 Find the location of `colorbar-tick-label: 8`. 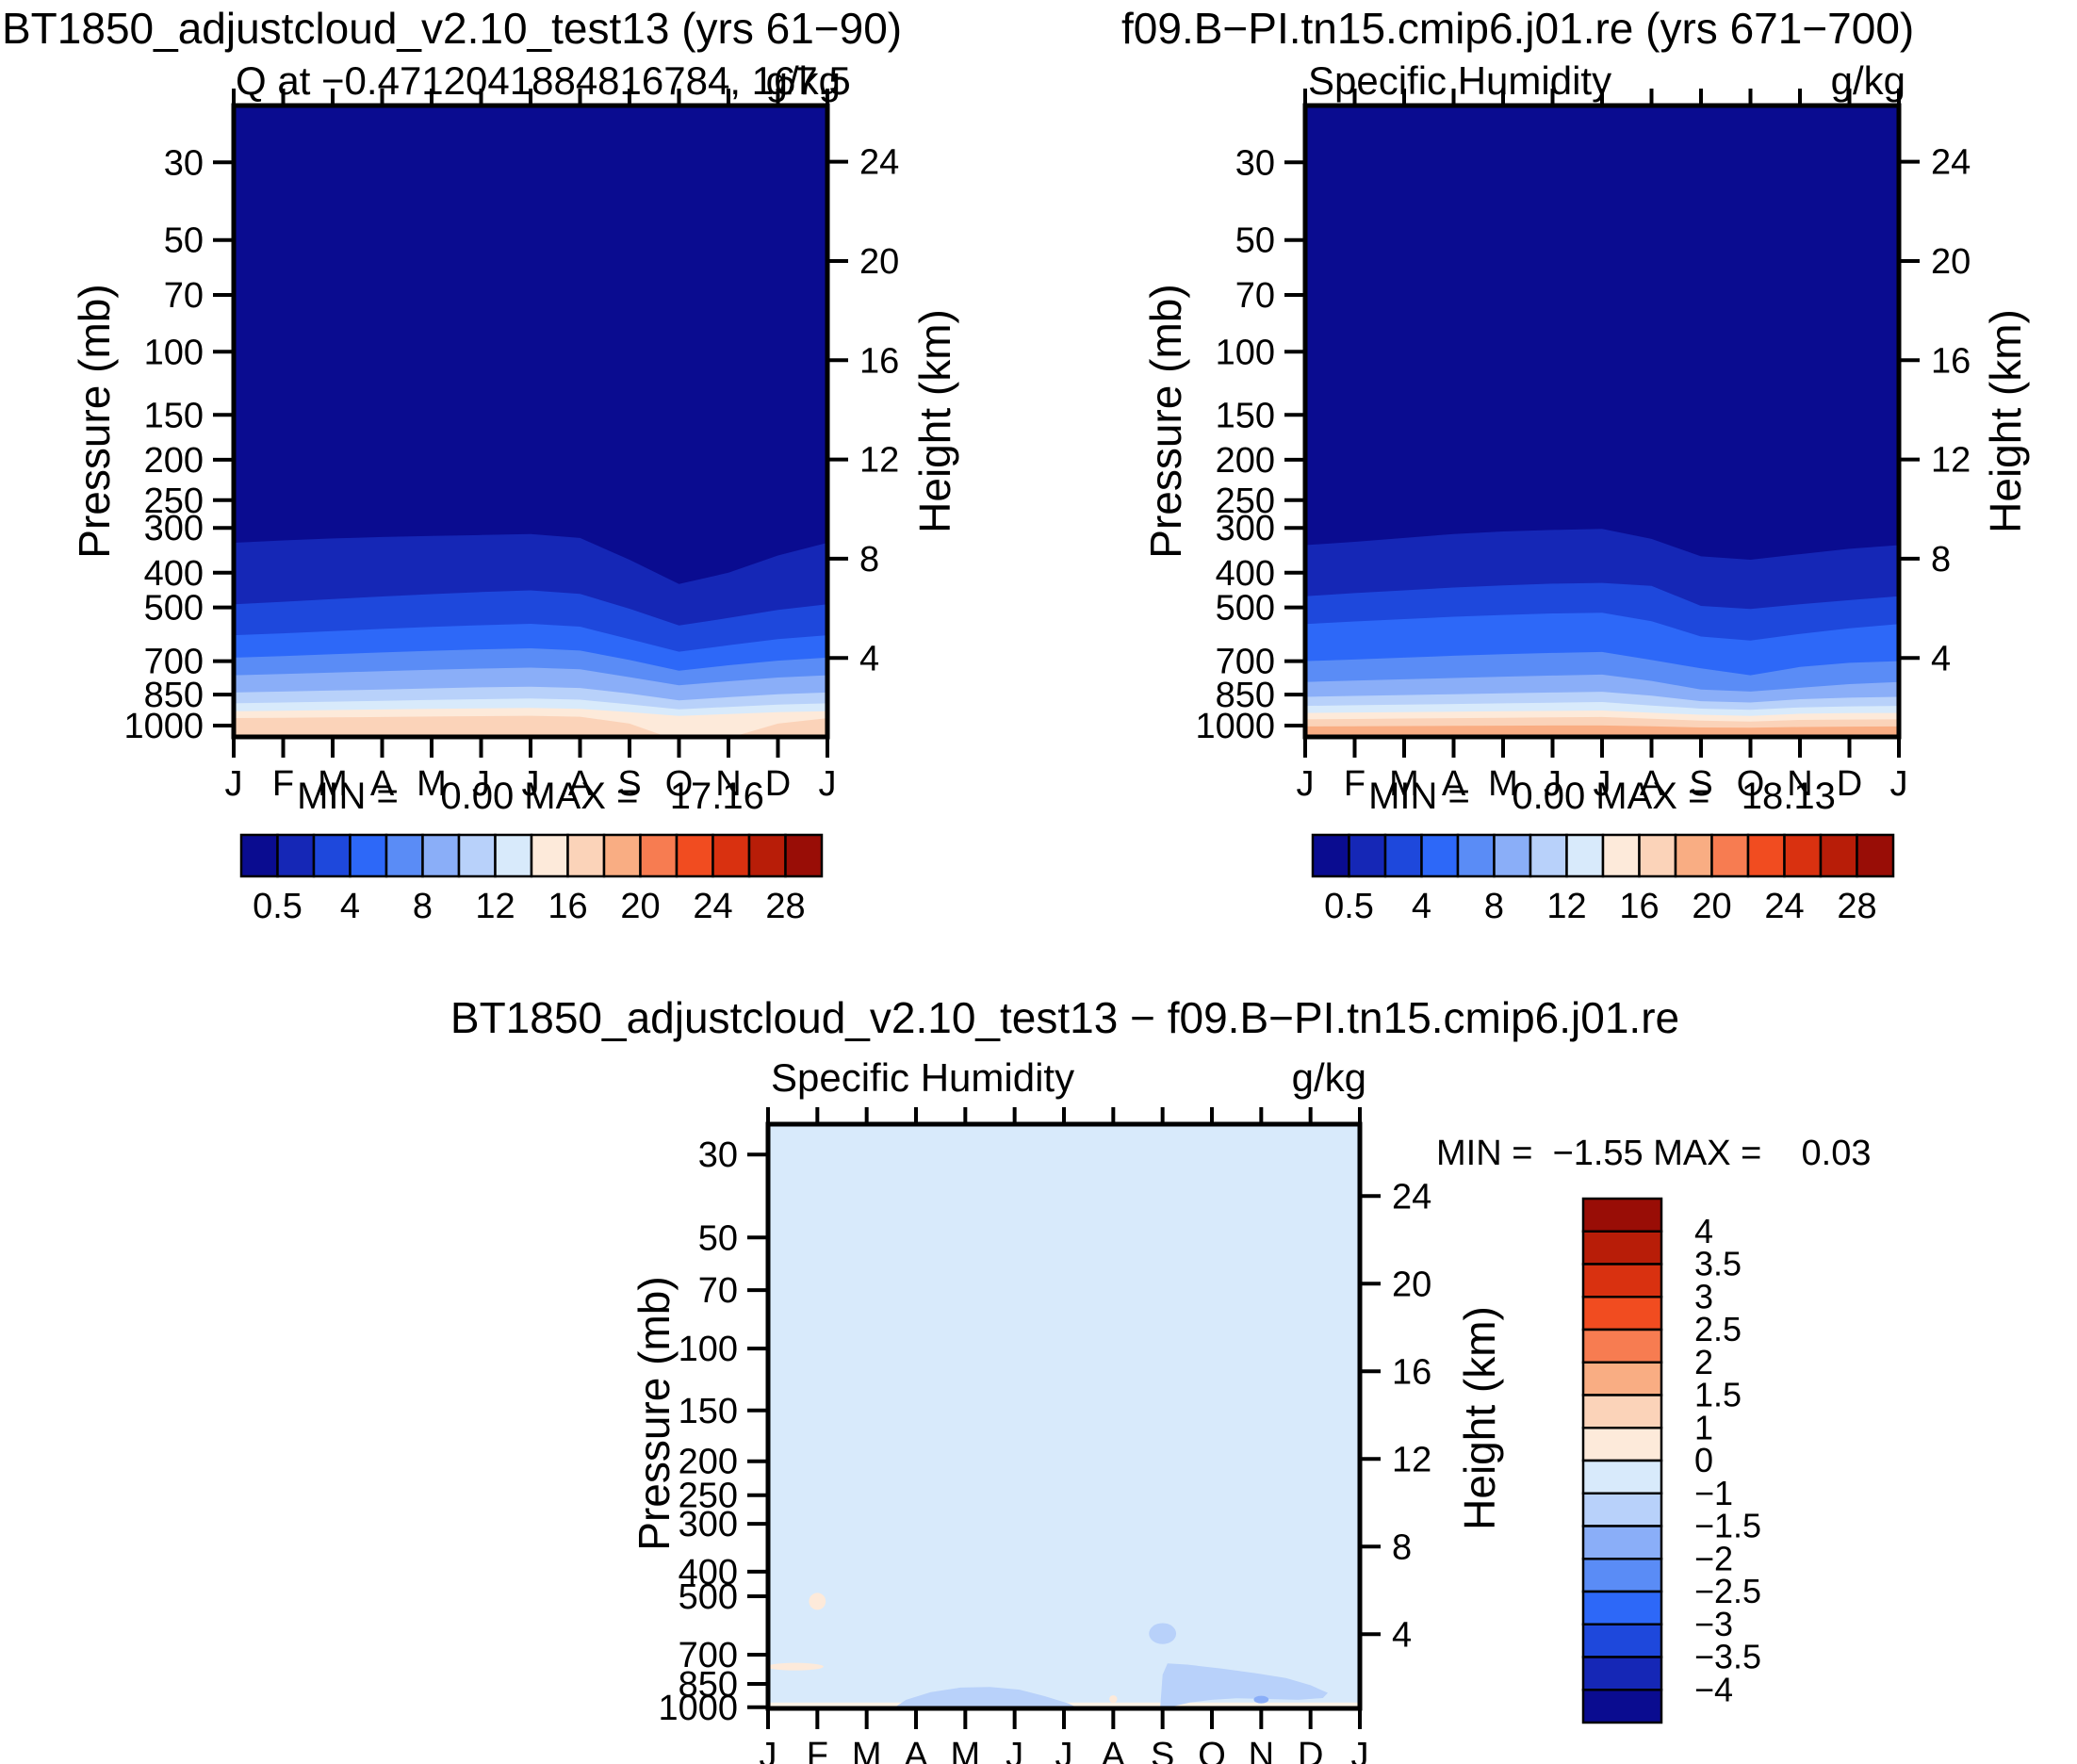

colorbar-tick-label: 8 is located at coordinates (423, 907).